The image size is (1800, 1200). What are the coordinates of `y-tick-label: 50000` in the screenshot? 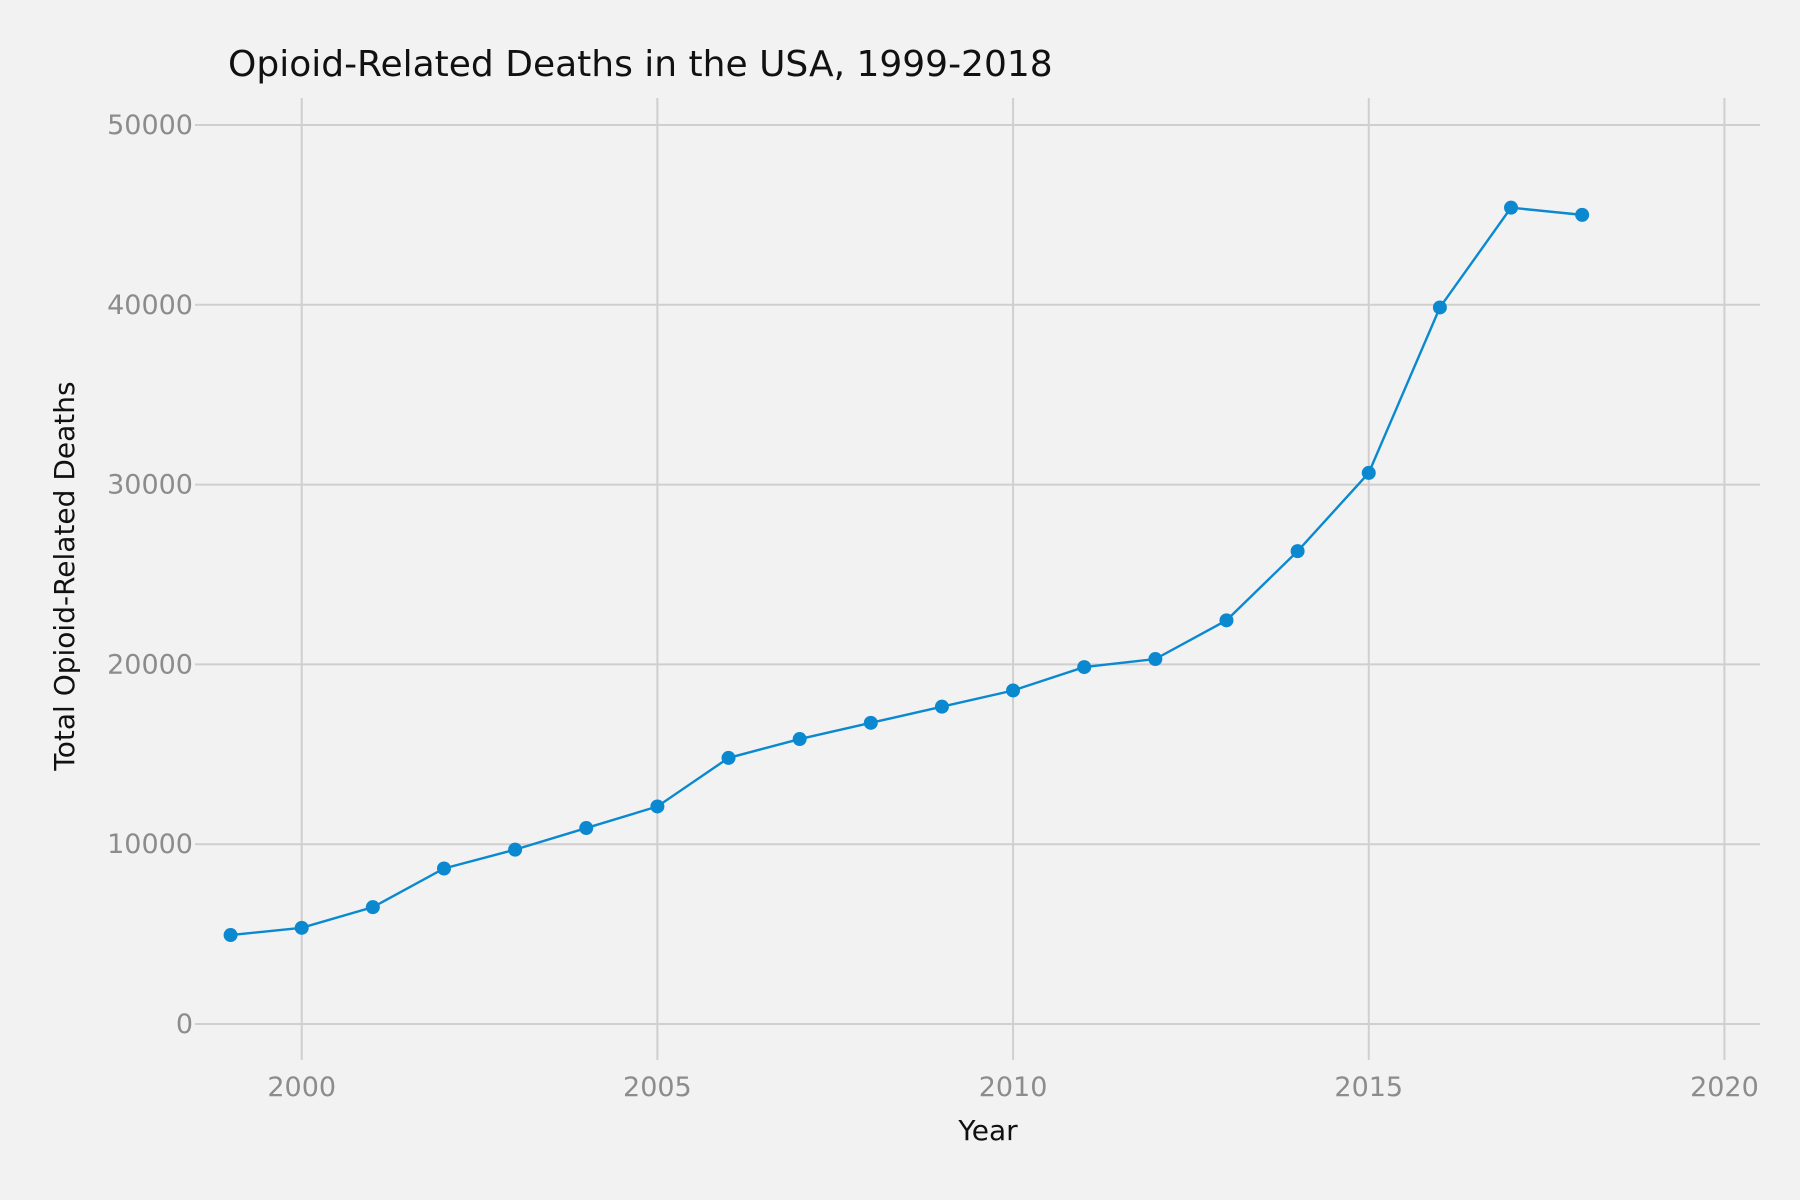 It's located at (150, 125).